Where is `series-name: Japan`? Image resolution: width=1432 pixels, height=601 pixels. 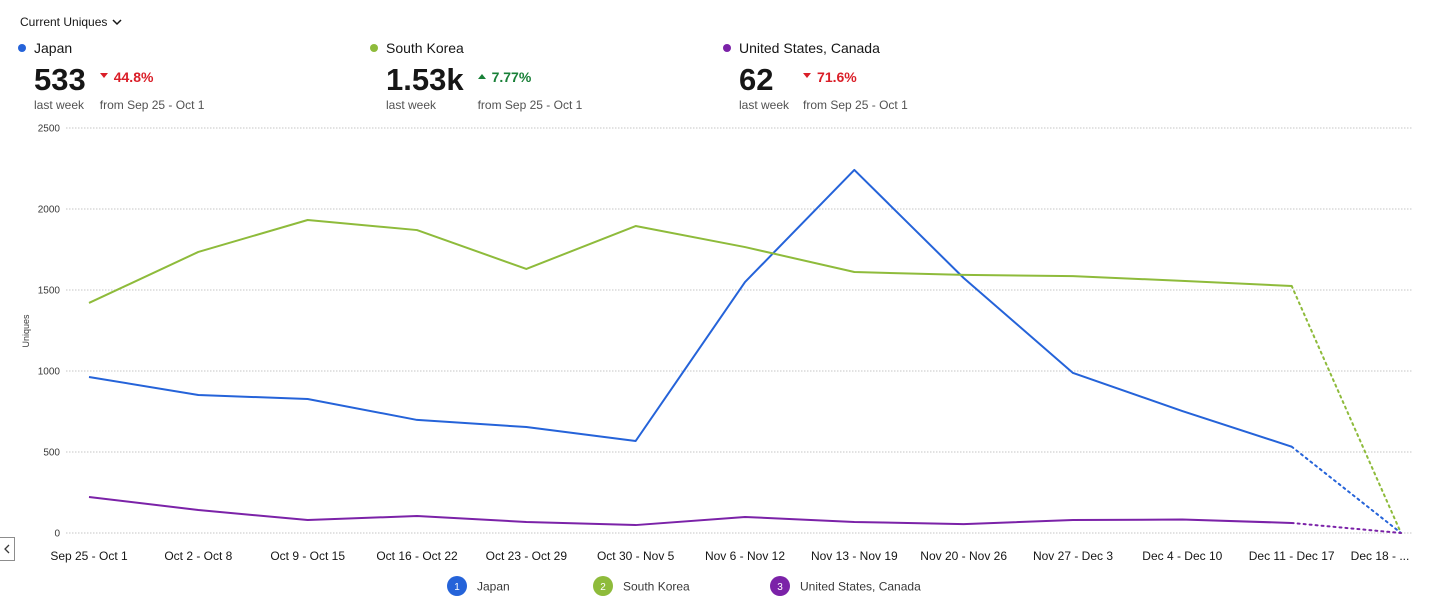
series-name: Japan is located at coordinates (111, 48).